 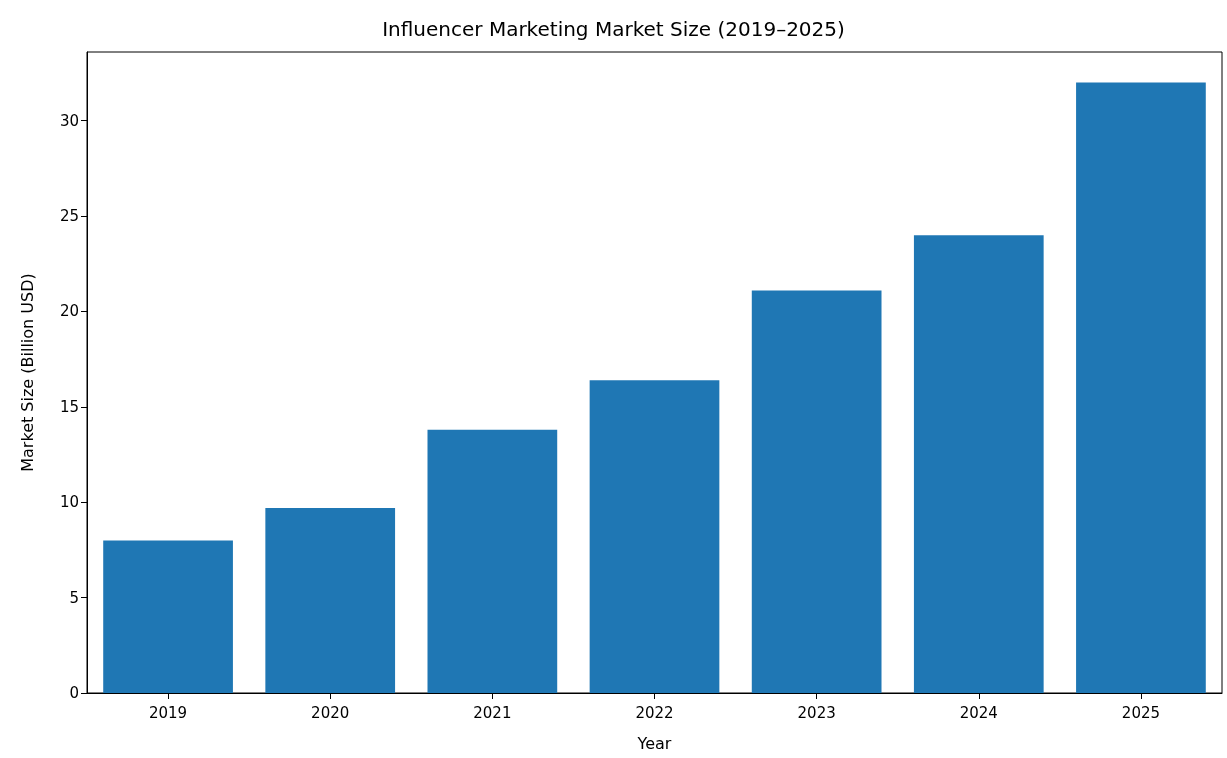 What do you see at coordinates (654, 712) in the screenshot?
I see `x-tick-label: 2022` at bounding box center [654, 712].